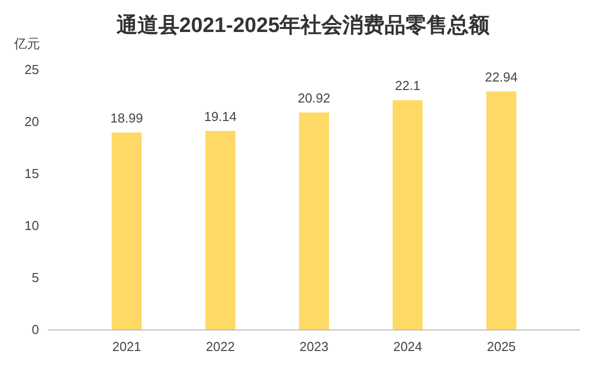 The width and height of the screenshot is (606, 365). Describe the element at coordinates (31, 70) in the screenshot. I see `y-tick-label: 25` at that location.